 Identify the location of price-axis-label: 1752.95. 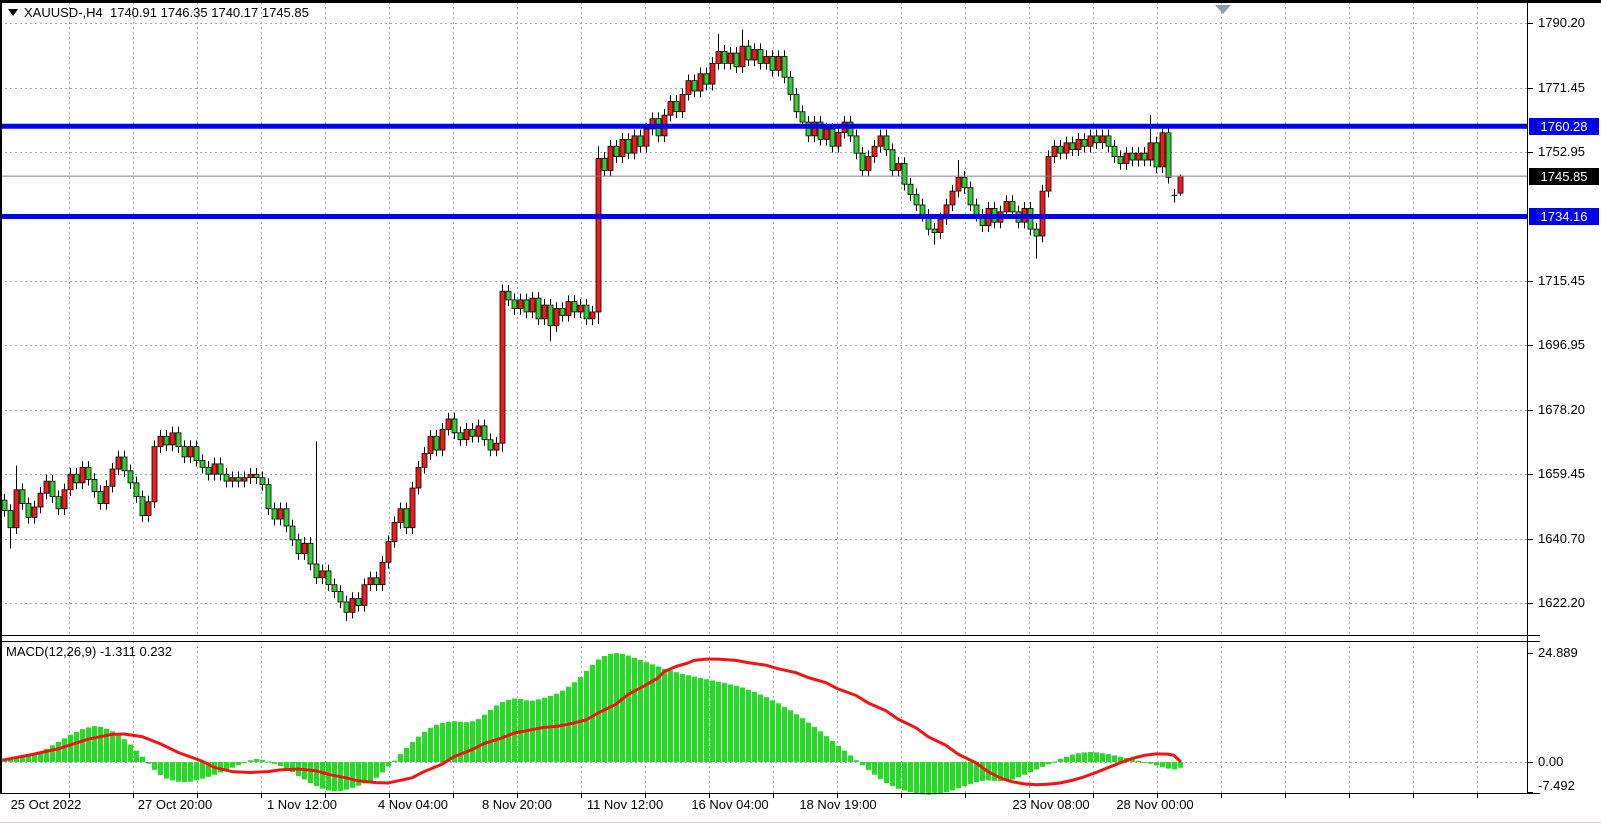
(1561, 151).